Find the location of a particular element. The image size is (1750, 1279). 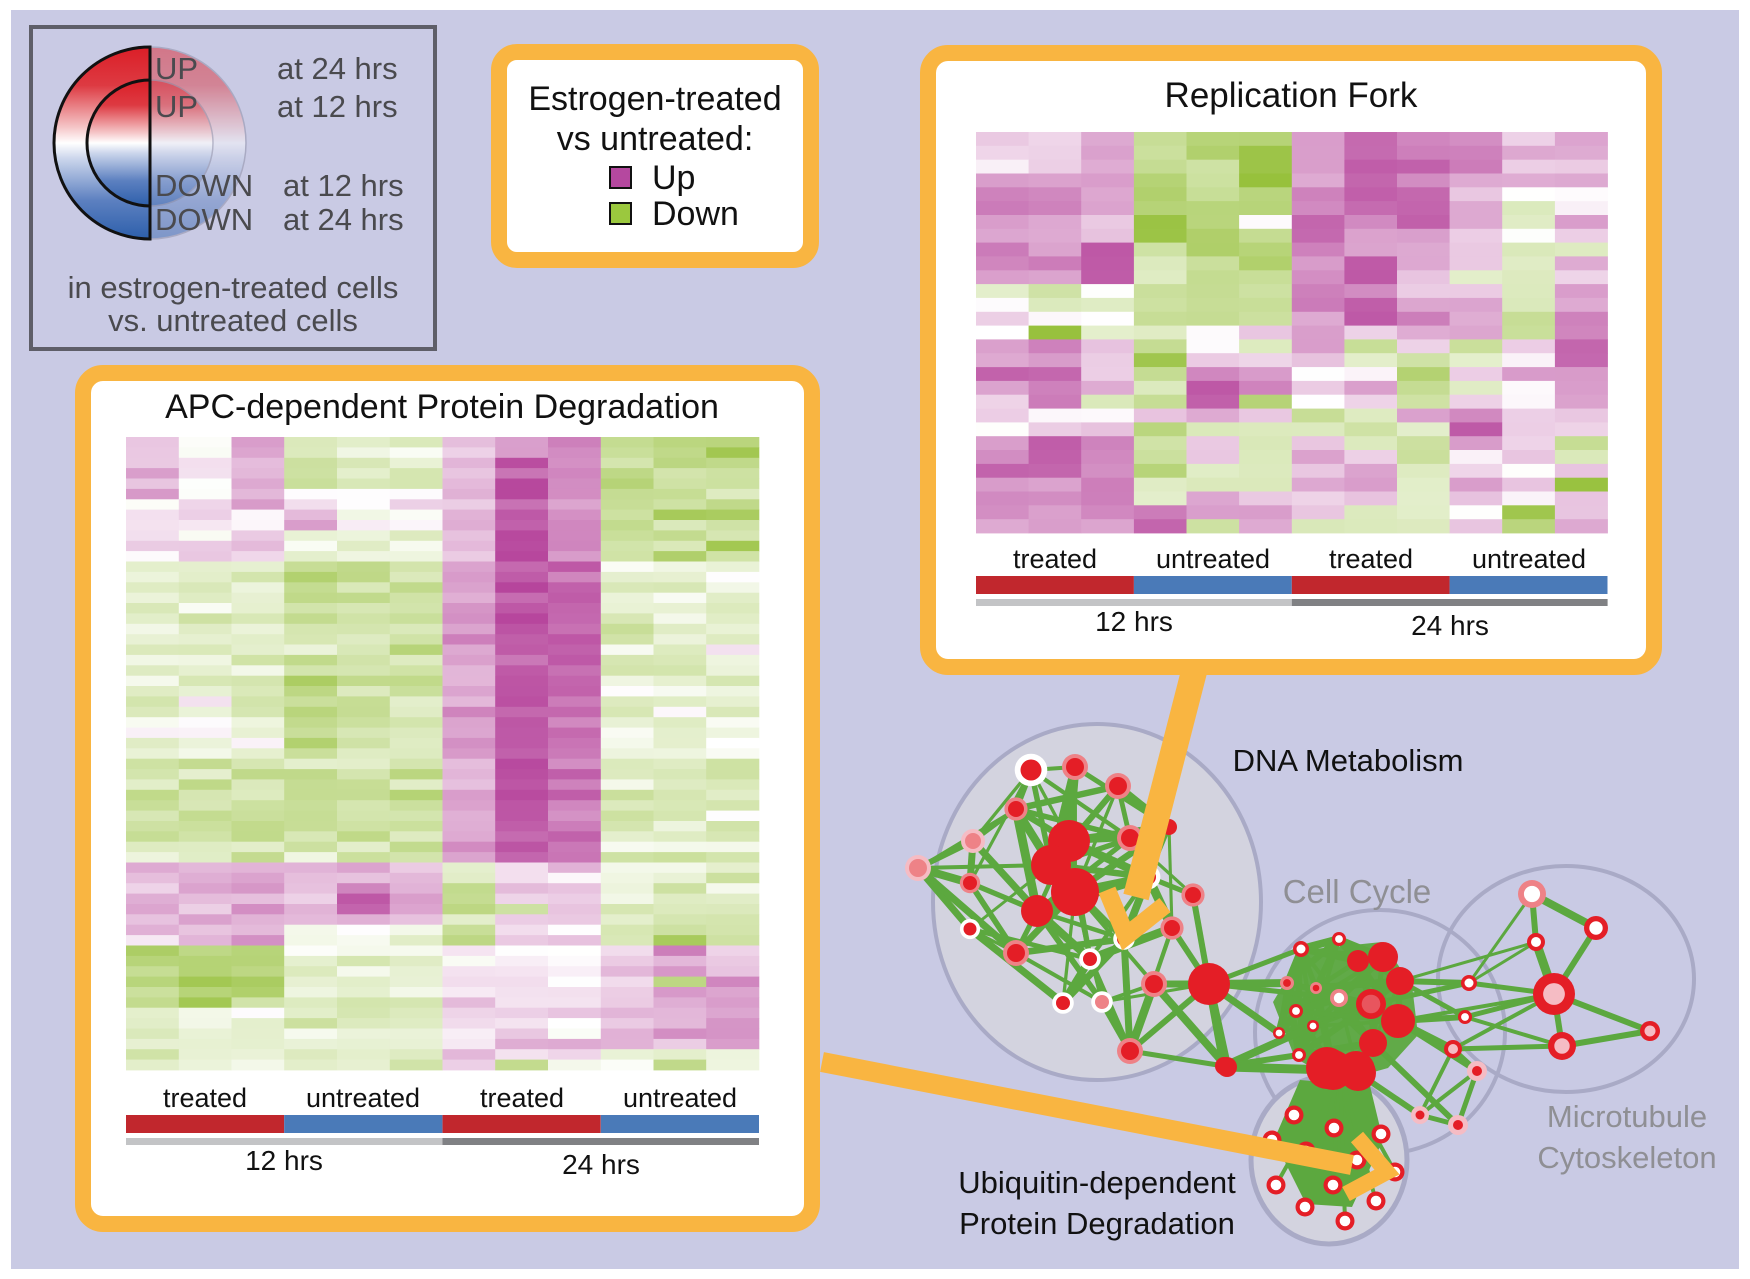

svg-text: vs untreated: is located at coordinates (655, 139).